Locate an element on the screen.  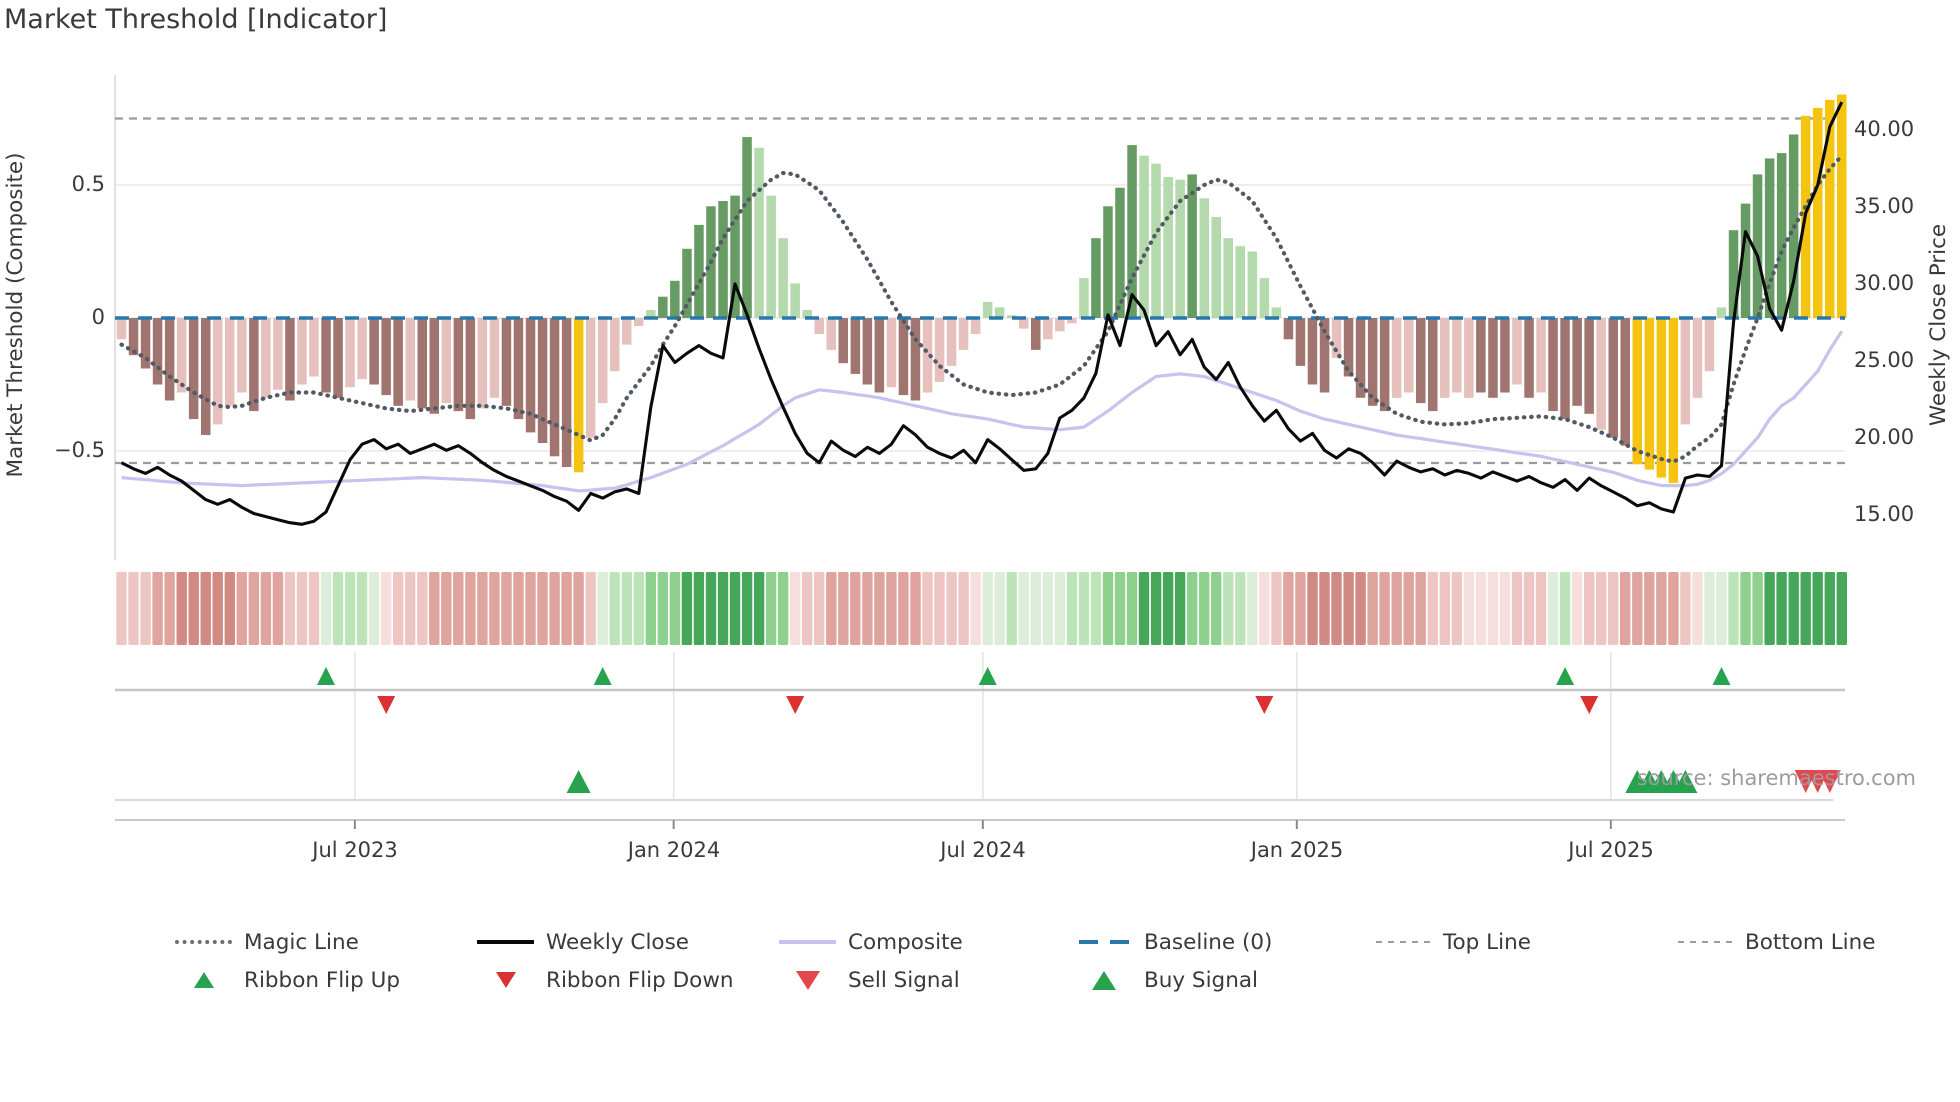
flip-down-swatch is located at coordinates (505, 980).